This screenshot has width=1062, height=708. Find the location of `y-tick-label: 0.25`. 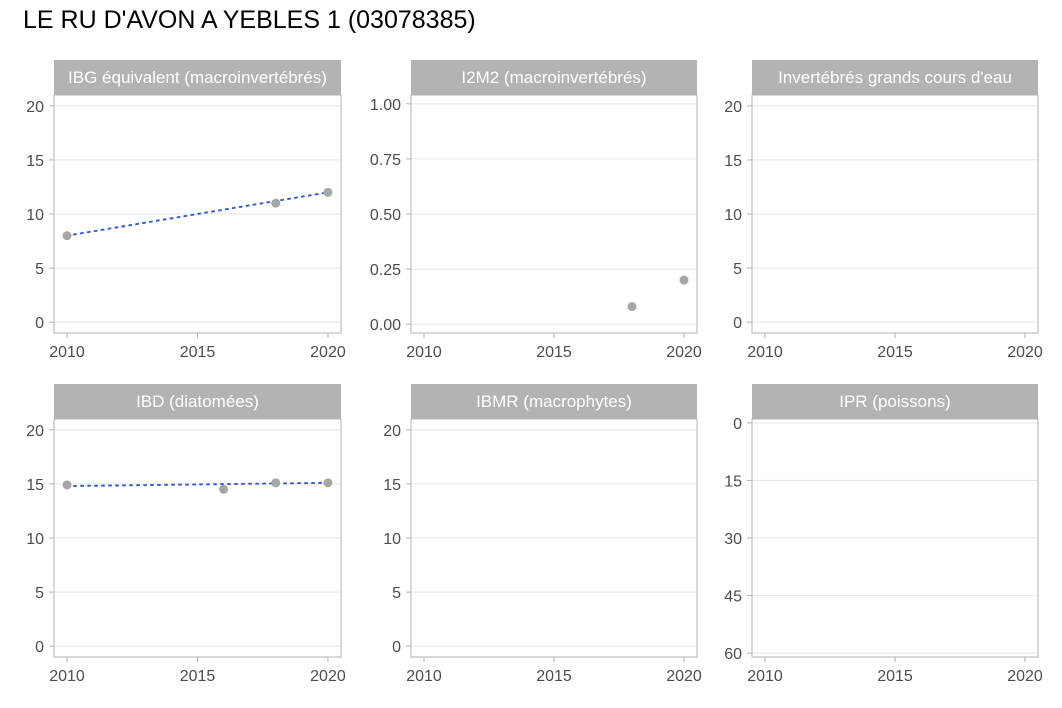

y-tick-label: 0.25 is located at coordinates (385, 270).